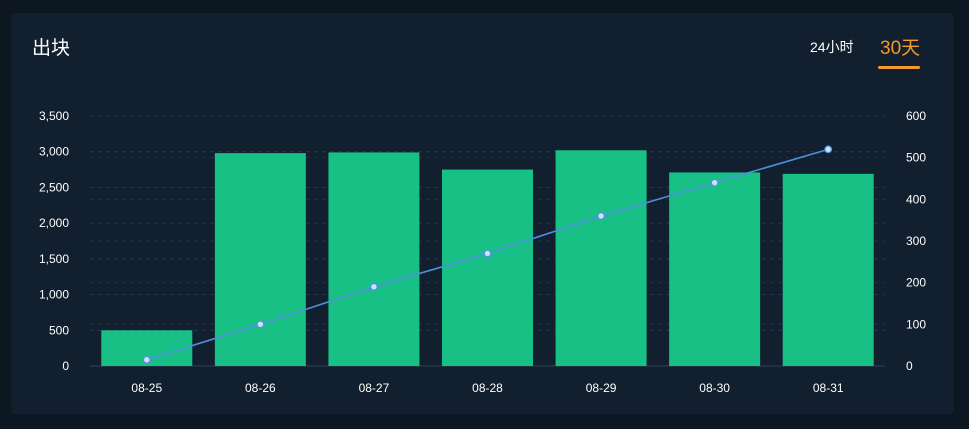  Describe the element at coordinates (260, 388) in the screenshot. I see `x-tick-label: 08-26` at that location.